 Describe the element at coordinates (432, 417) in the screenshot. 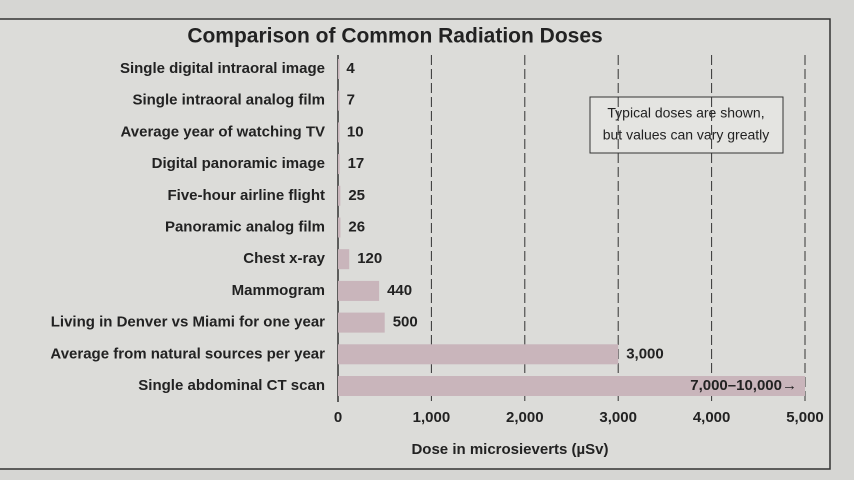

I see `x-tick-label: 1,000` at that location.